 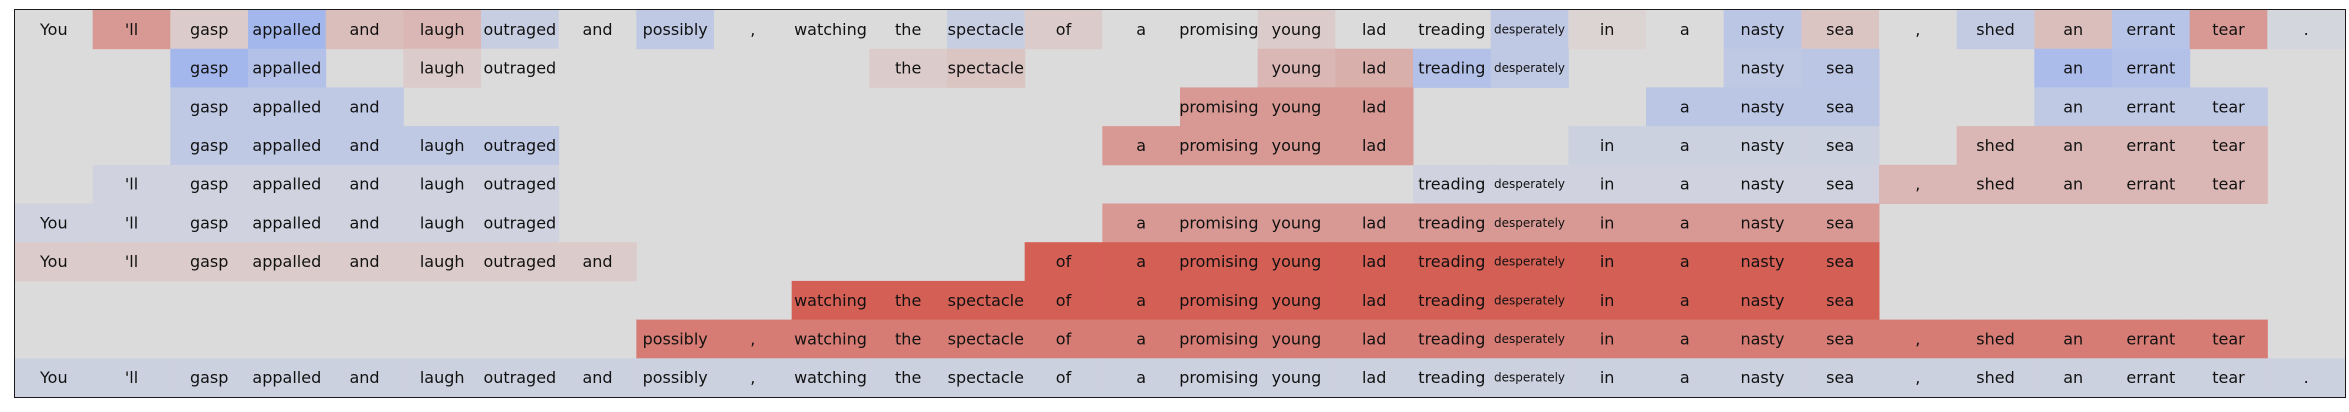 I want to click on token-label: appalled, so click(x=286, y=222).